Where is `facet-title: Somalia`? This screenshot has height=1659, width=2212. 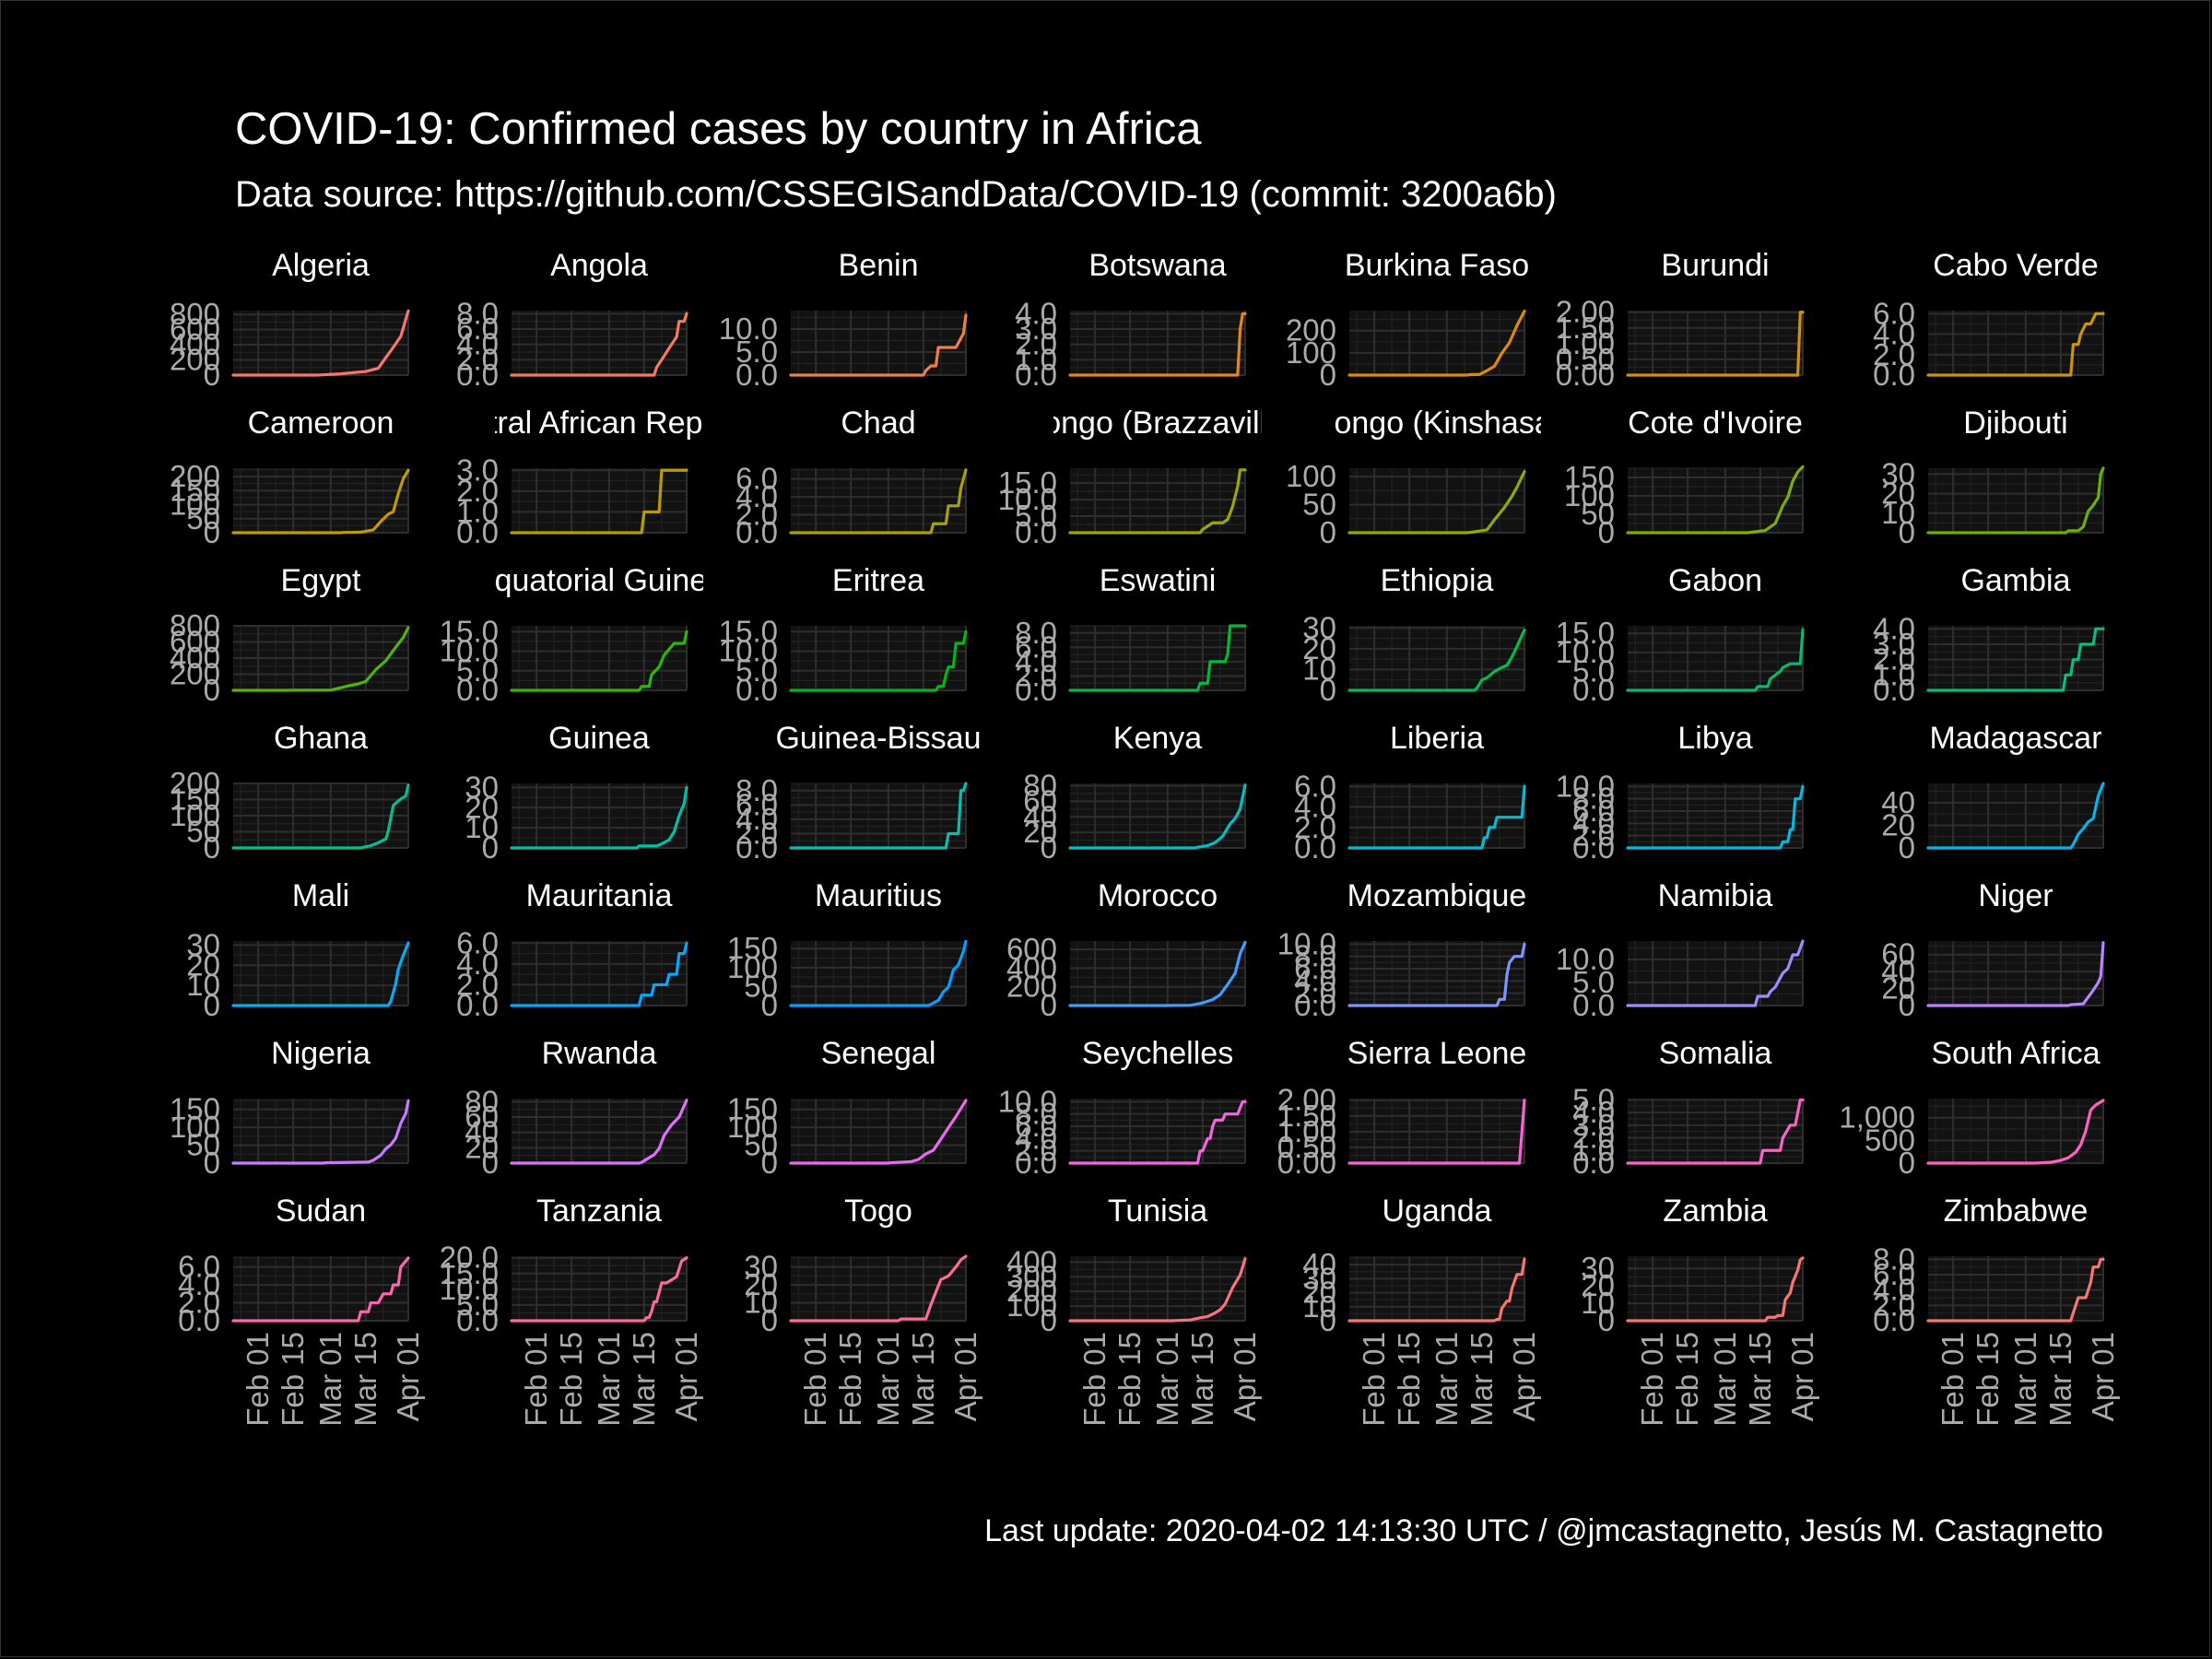
facet-title: Somalia is located at coordinates (1715, 1053).